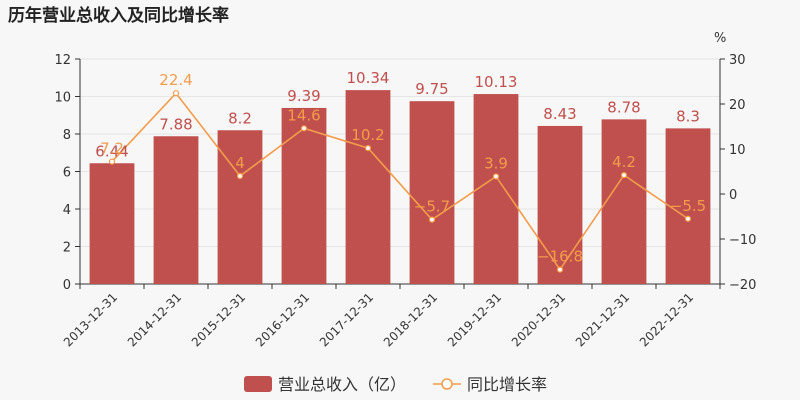 The height and width of the screenshot is (400, 800). I want to click on bar-value-label: 9.75, so click(431, 89).